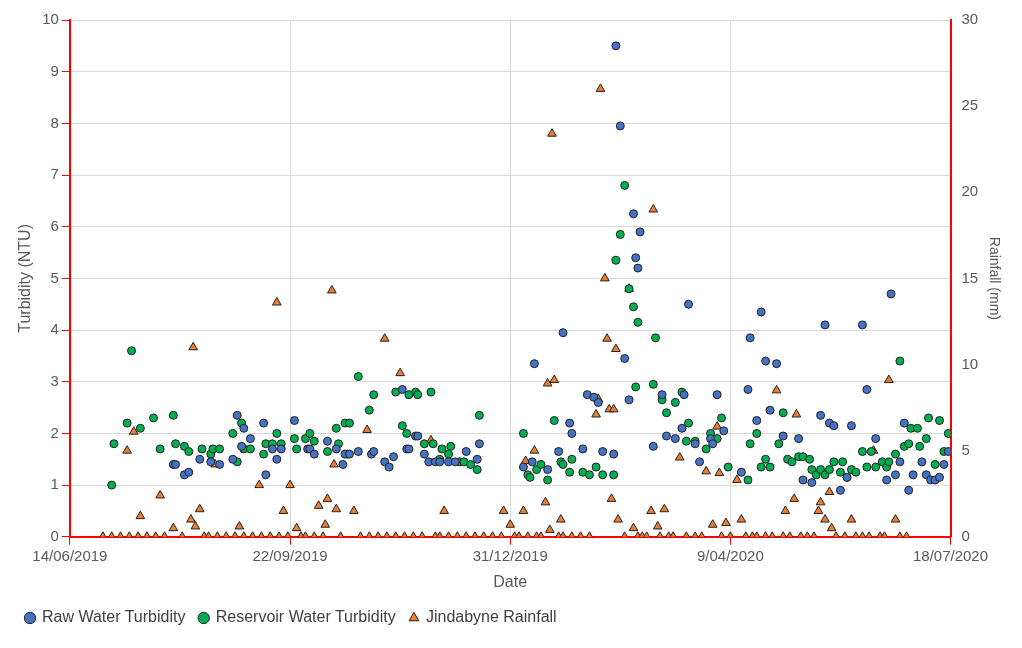 The width and height of the screenshot is (1022, 648). Describe the element at coordinates (70, 555) in the screenshot. I see `x-tick-label: 14/06/2019` at that location.